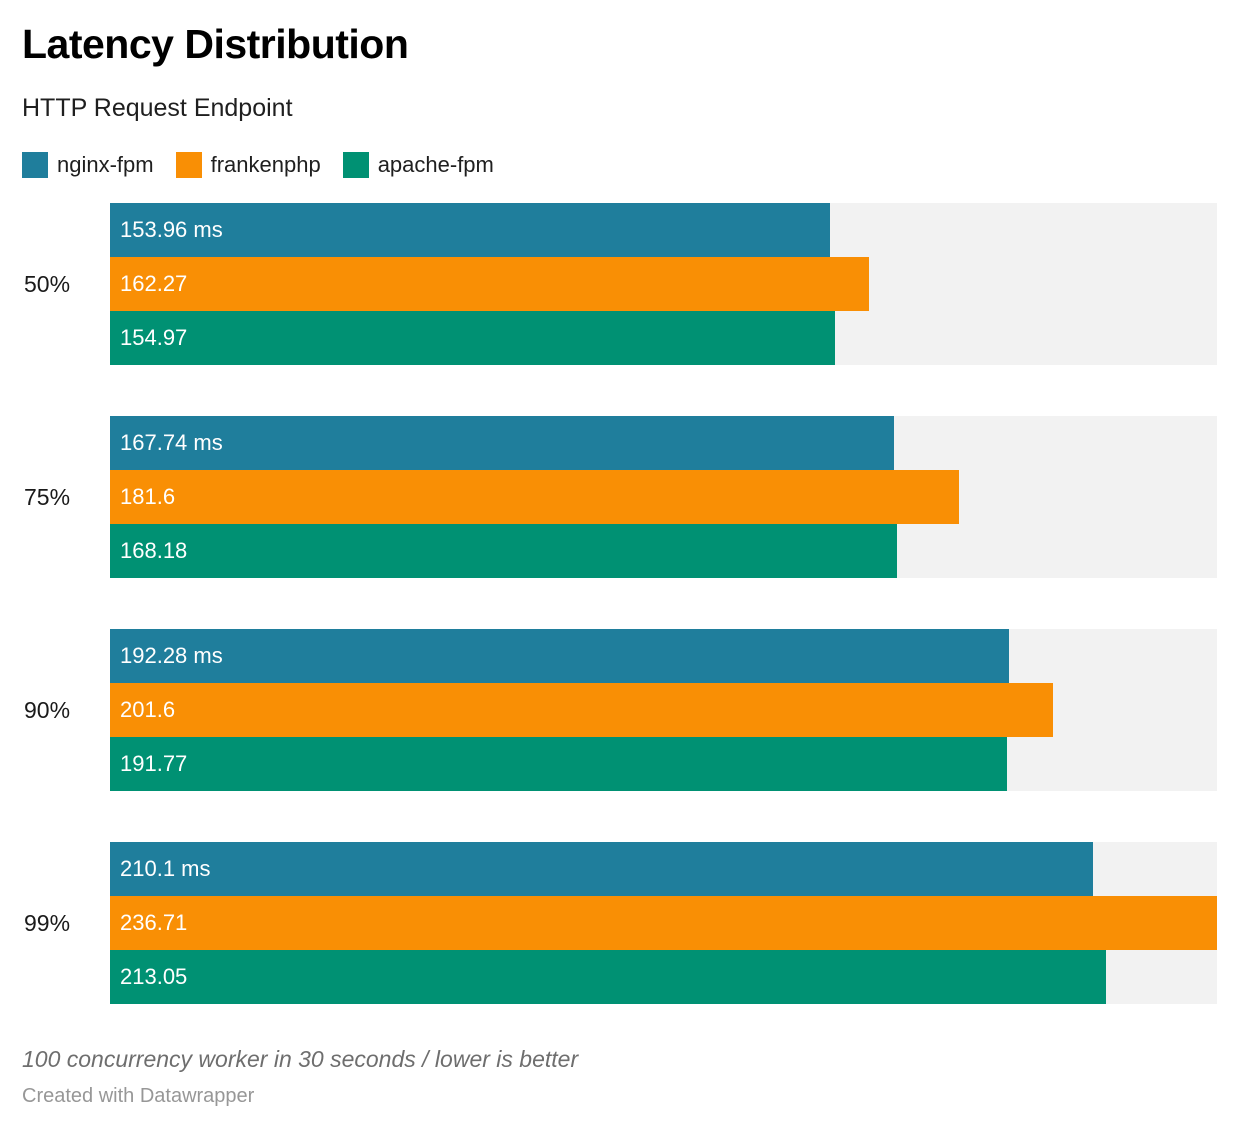 The width and height of the screenshot is (1240, 1126). What do you see at coordinates (503, 551) in the screenshot?
I see `bar-apache-fpm: 168.18` at bounding box center [503, 551].